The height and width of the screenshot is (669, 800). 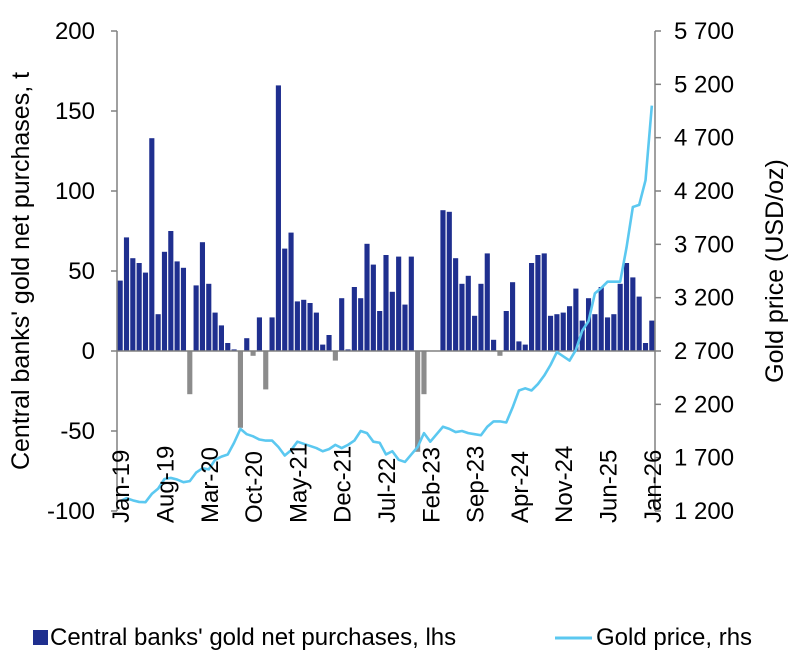 I want to click on right-tick-label: 4 200, so click(x=704, y=191).